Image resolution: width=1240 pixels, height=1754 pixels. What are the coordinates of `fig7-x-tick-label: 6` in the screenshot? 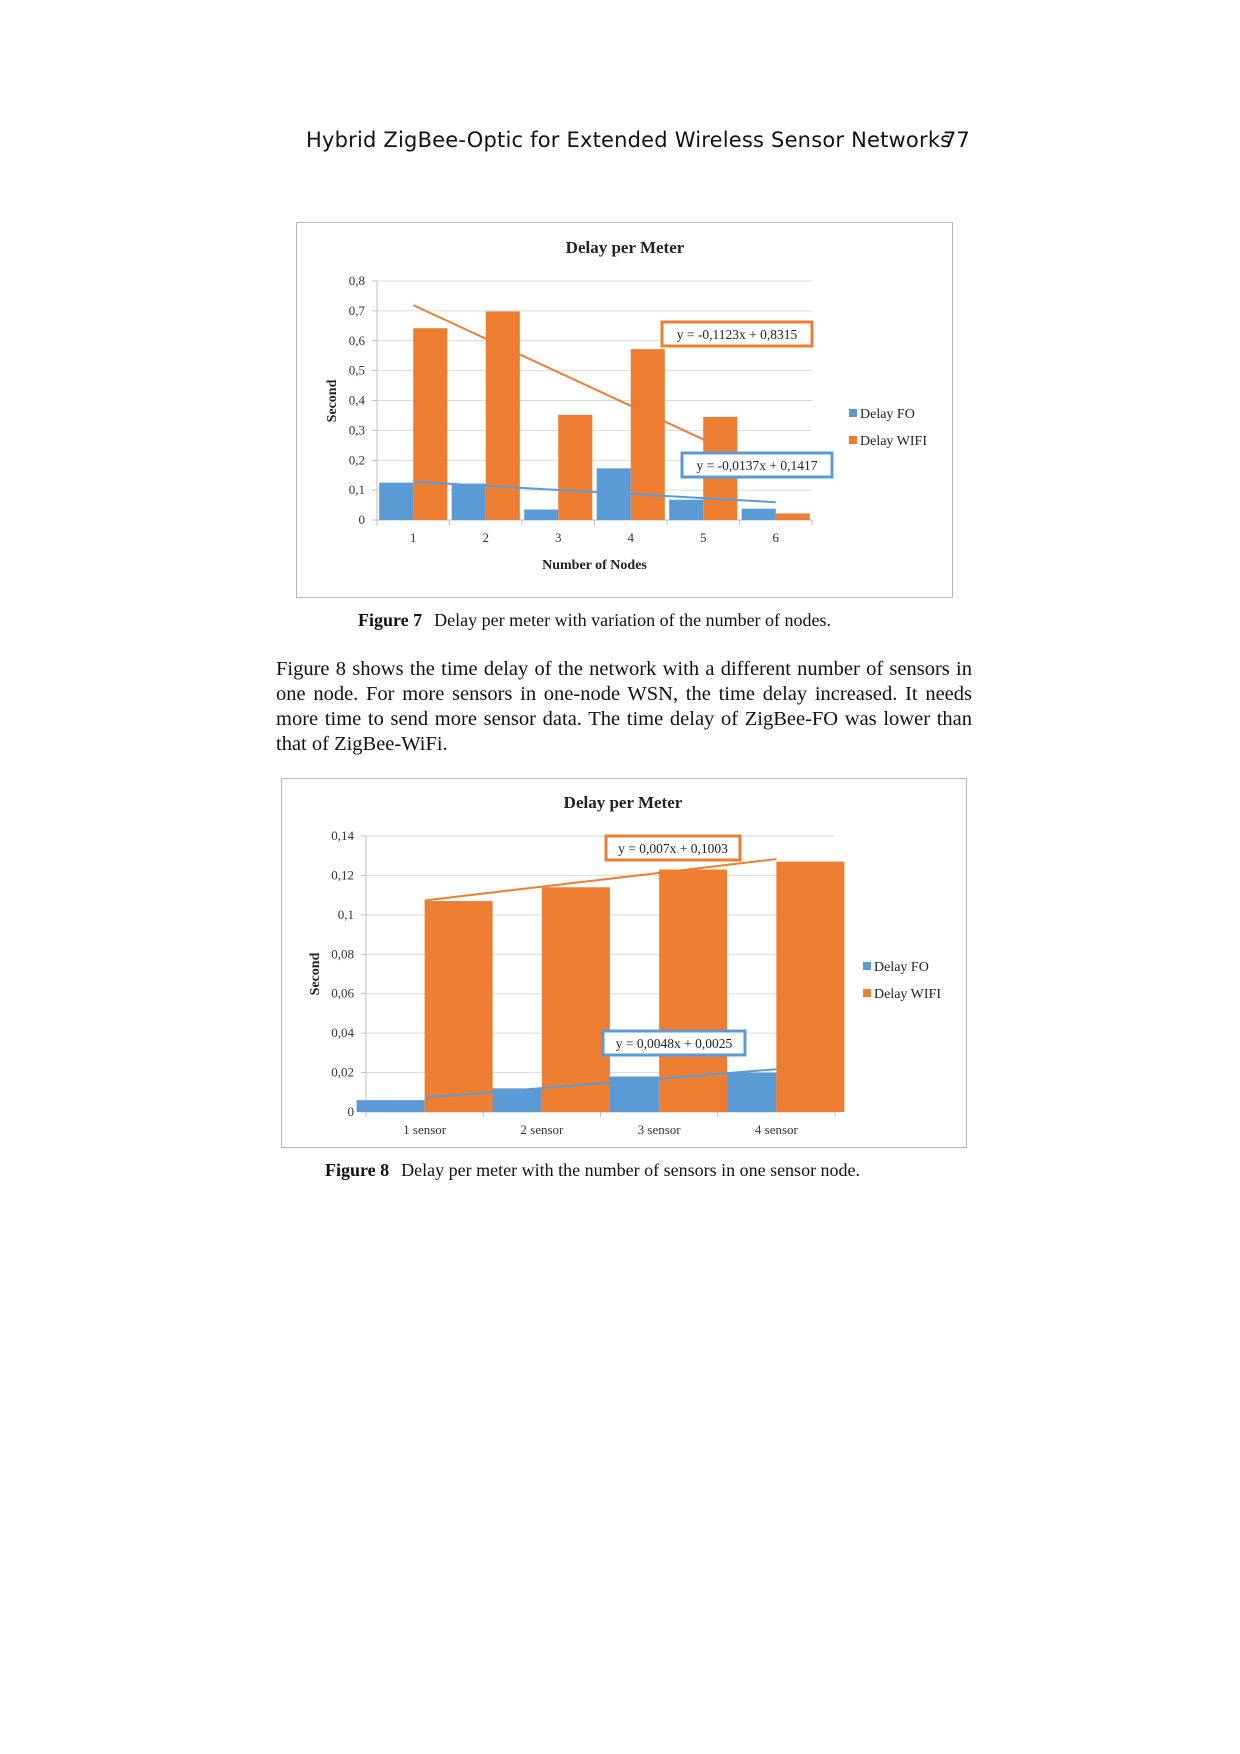 It's located at (776, 537).